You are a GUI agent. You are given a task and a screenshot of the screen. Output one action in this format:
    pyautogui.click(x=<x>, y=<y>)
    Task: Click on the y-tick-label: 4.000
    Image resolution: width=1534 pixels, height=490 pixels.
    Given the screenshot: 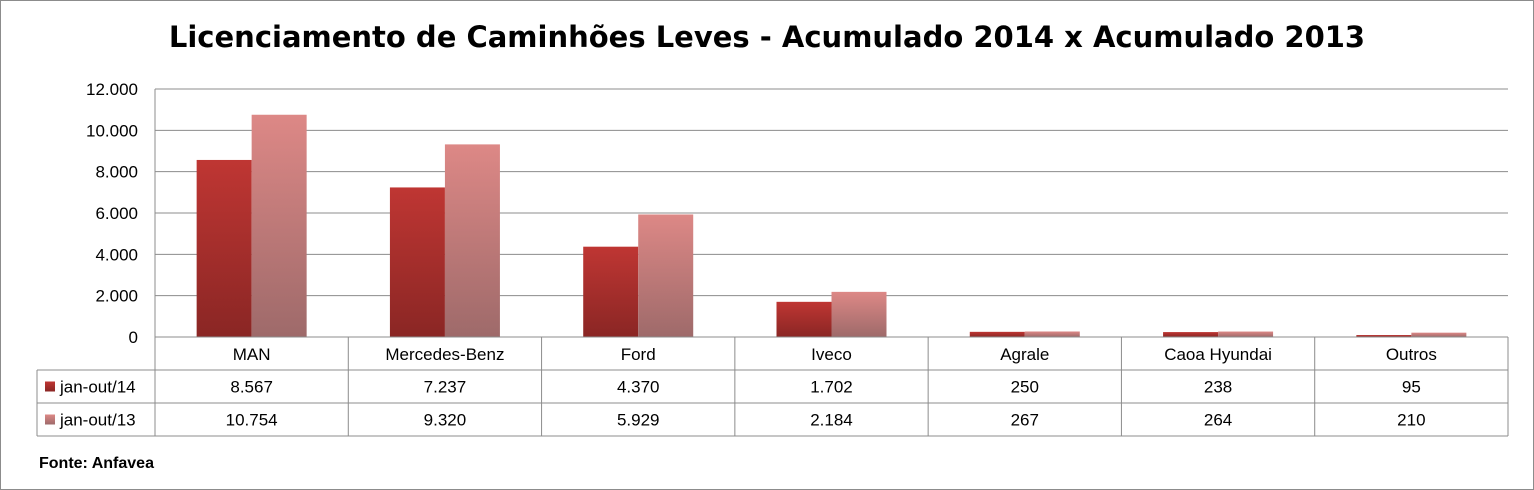 What is the action you would take?
    pyautogui.click(x=116, y=254)
    